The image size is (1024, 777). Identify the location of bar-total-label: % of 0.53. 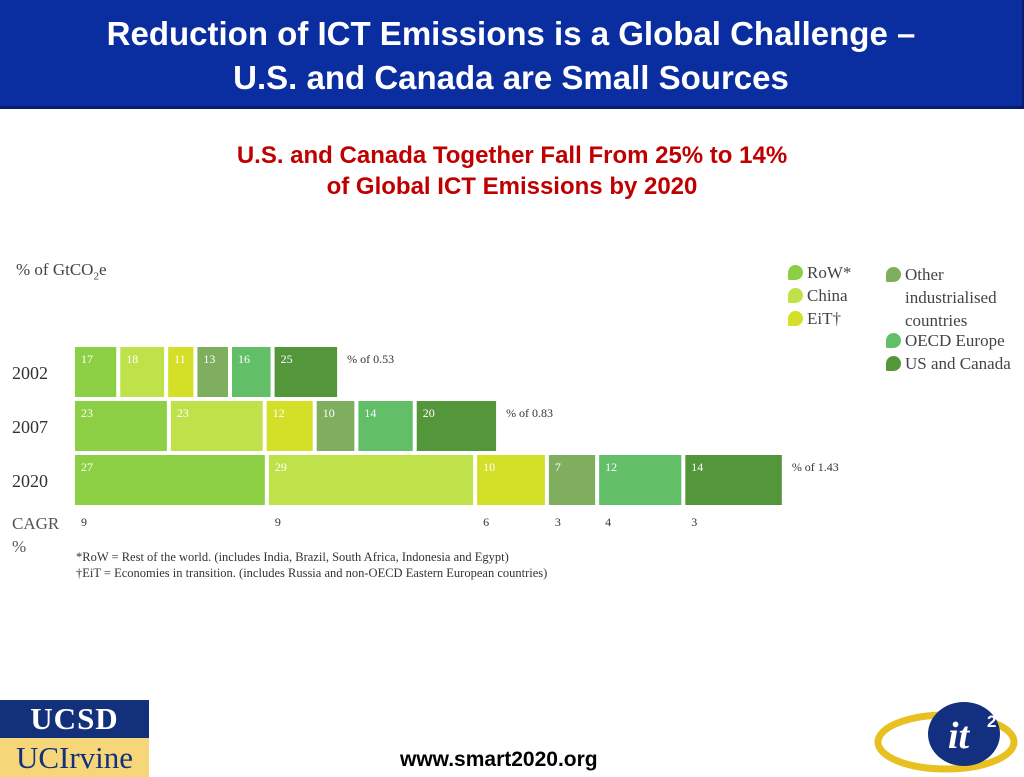
(370, 359).